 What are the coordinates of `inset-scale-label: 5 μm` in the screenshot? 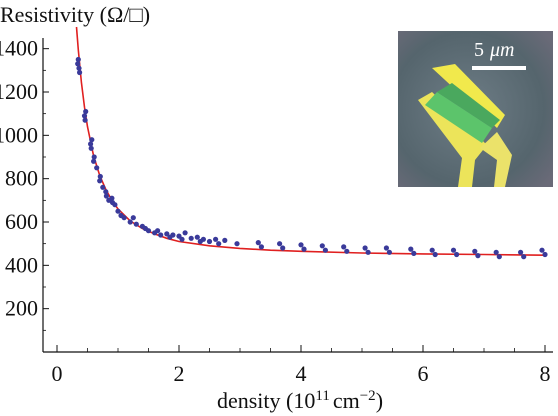 It's located at (494, 50).